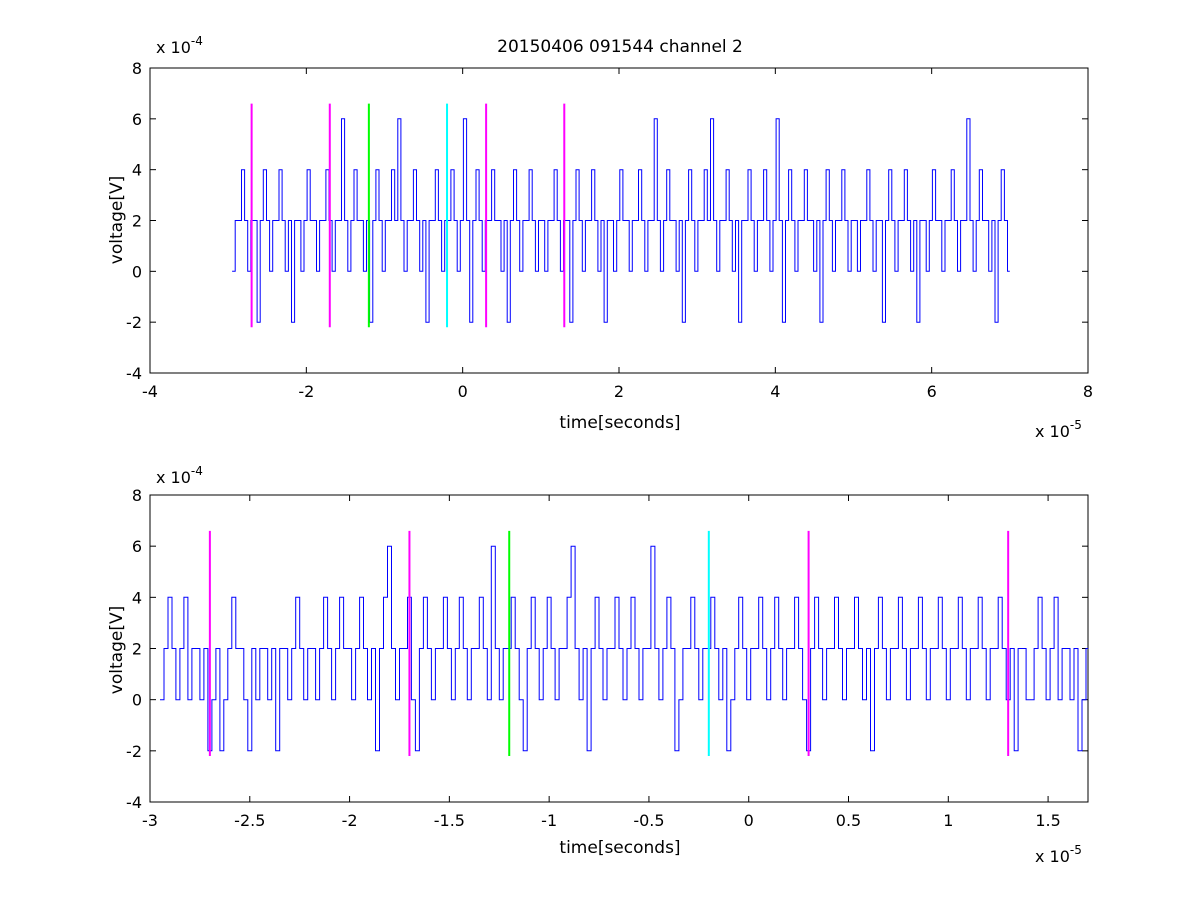 The image size is (1200, 900). Describe the element at coordinates (137, 495) in the screenshot. I see `bottom-y-tick-label: 8` at that location.